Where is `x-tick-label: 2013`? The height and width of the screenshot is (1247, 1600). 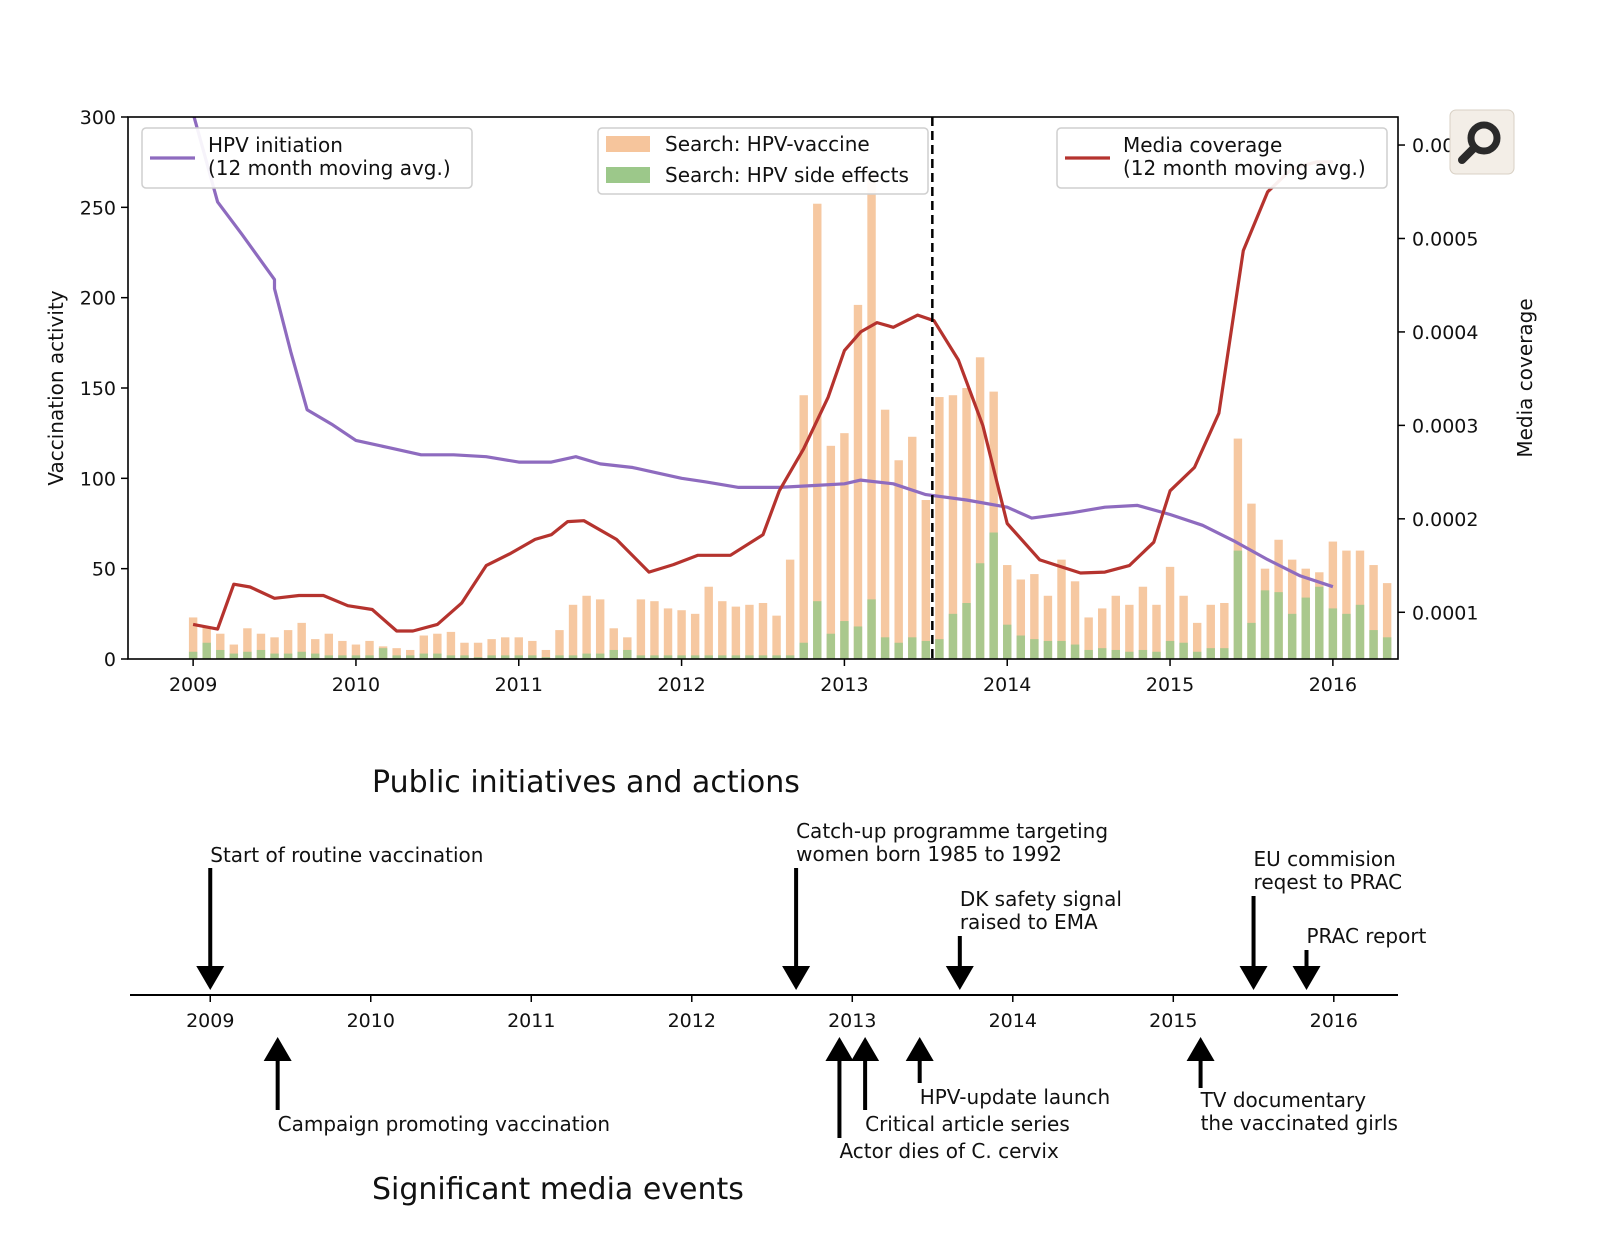 x-tick-label: 2013 is located at coordinates (844, 685).